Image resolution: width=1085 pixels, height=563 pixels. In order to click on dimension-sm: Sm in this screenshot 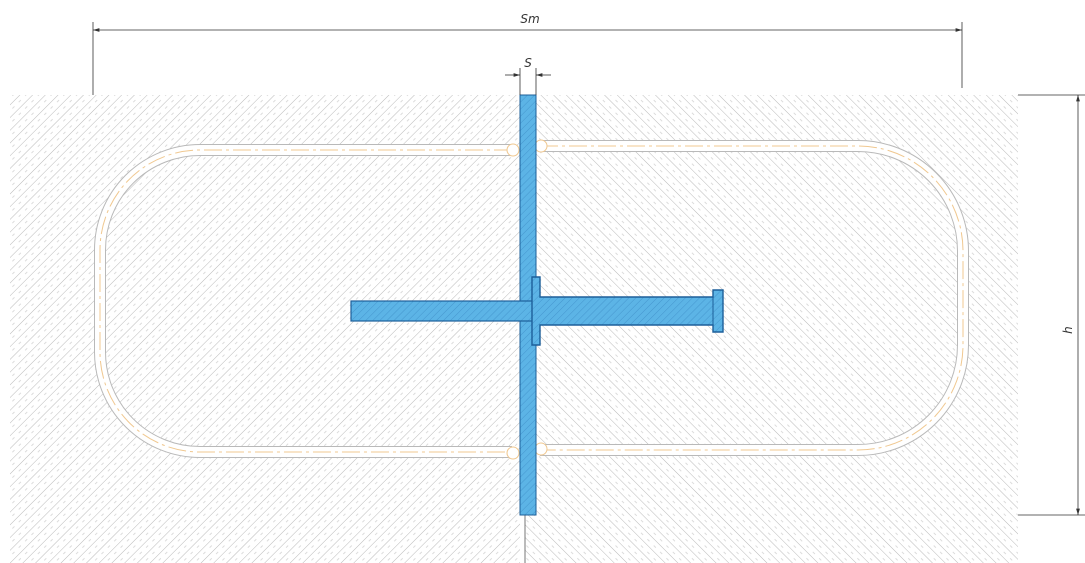, I will do `click(527, 53)`.